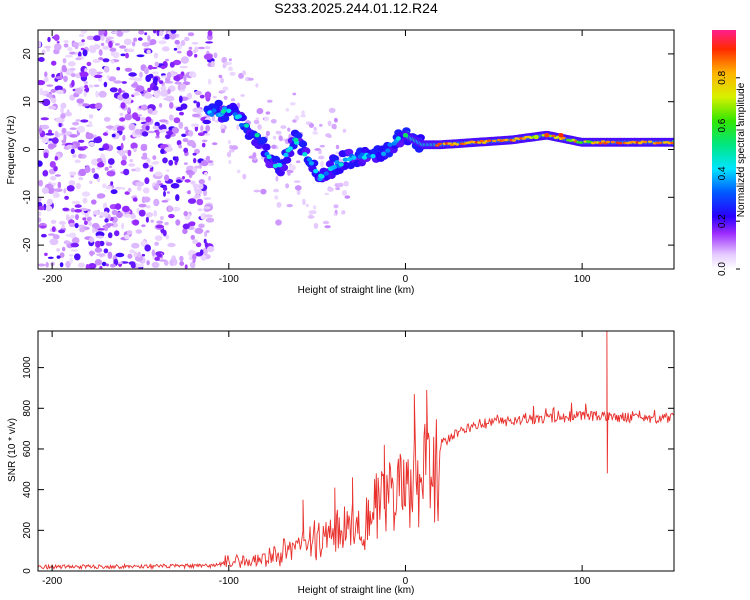 The height and width of the screenshot is (600, 750). Describe the element at coordinates (722, 125) in the screenshot. I see `colorbar-tick-label: 0.6` at that location.